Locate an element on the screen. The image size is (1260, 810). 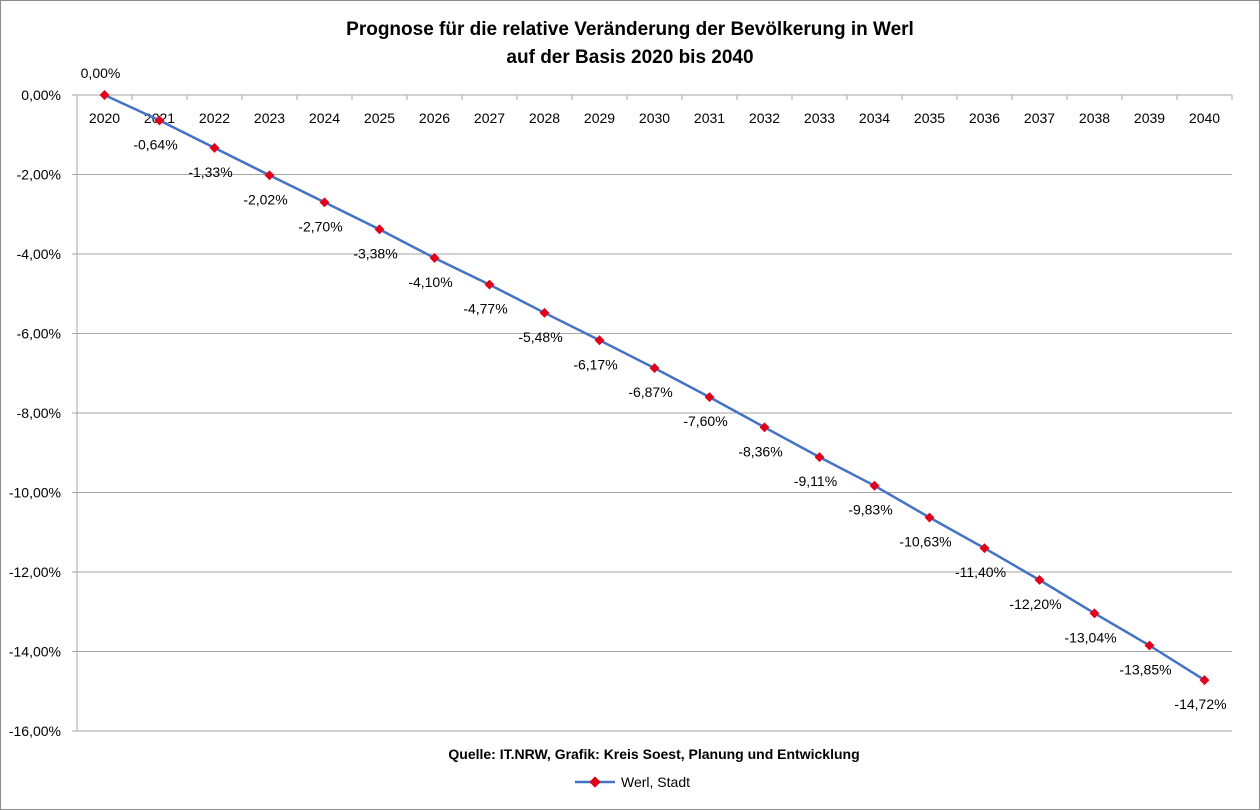
x-tick-label: 2029 is located at coordinates (599, 118).